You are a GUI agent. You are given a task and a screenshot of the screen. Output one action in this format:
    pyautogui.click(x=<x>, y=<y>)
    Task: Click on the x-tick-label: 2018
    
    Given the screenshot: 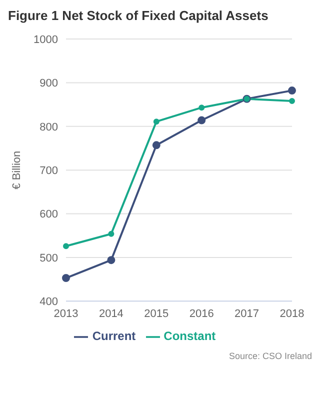 What is the action you would take?
    pyautogui.click(x=292, y=314)
    